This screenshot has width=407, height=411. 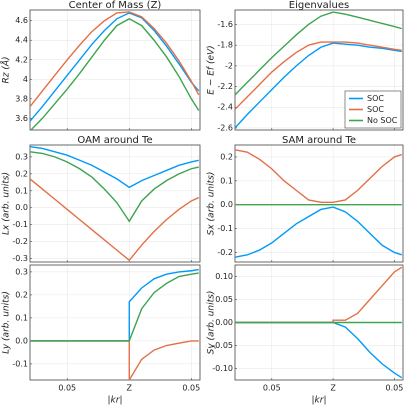 I want to click on y-axis-label: Sy (arb. units), so click(x=212, y=323).